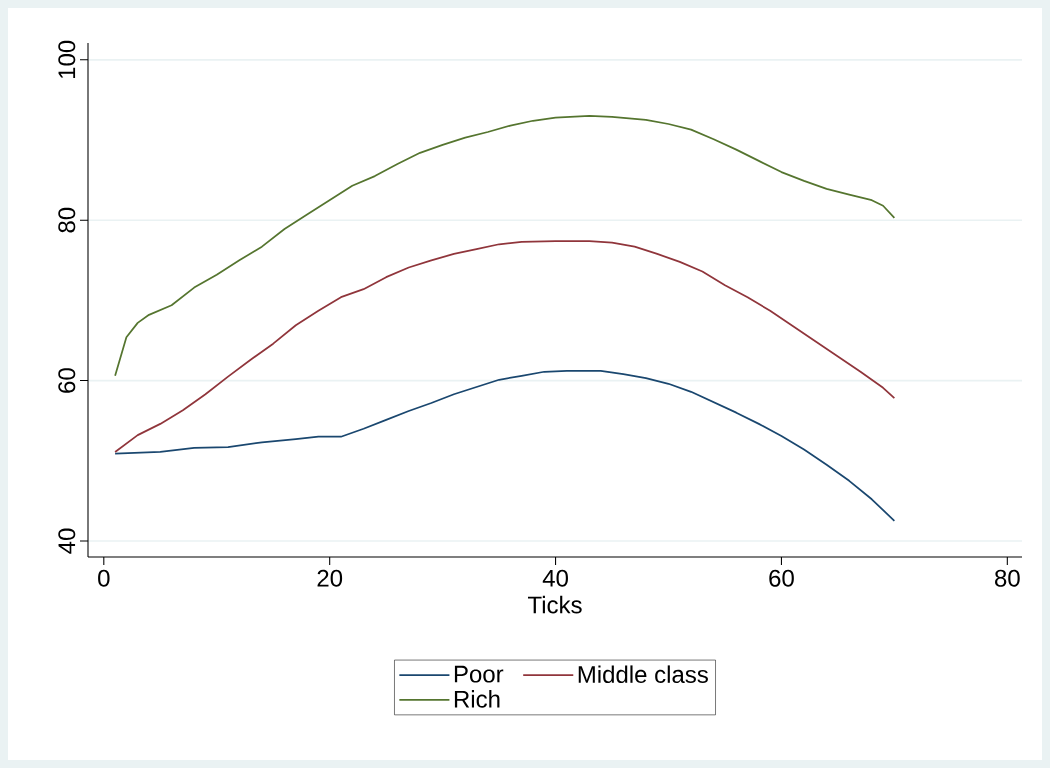 This screenshot has height=768, width=1050. What do you see at coordinates (781, 578) in the screenshot?
I see `x-tick-label: 60` at bounding box center [781, 578].